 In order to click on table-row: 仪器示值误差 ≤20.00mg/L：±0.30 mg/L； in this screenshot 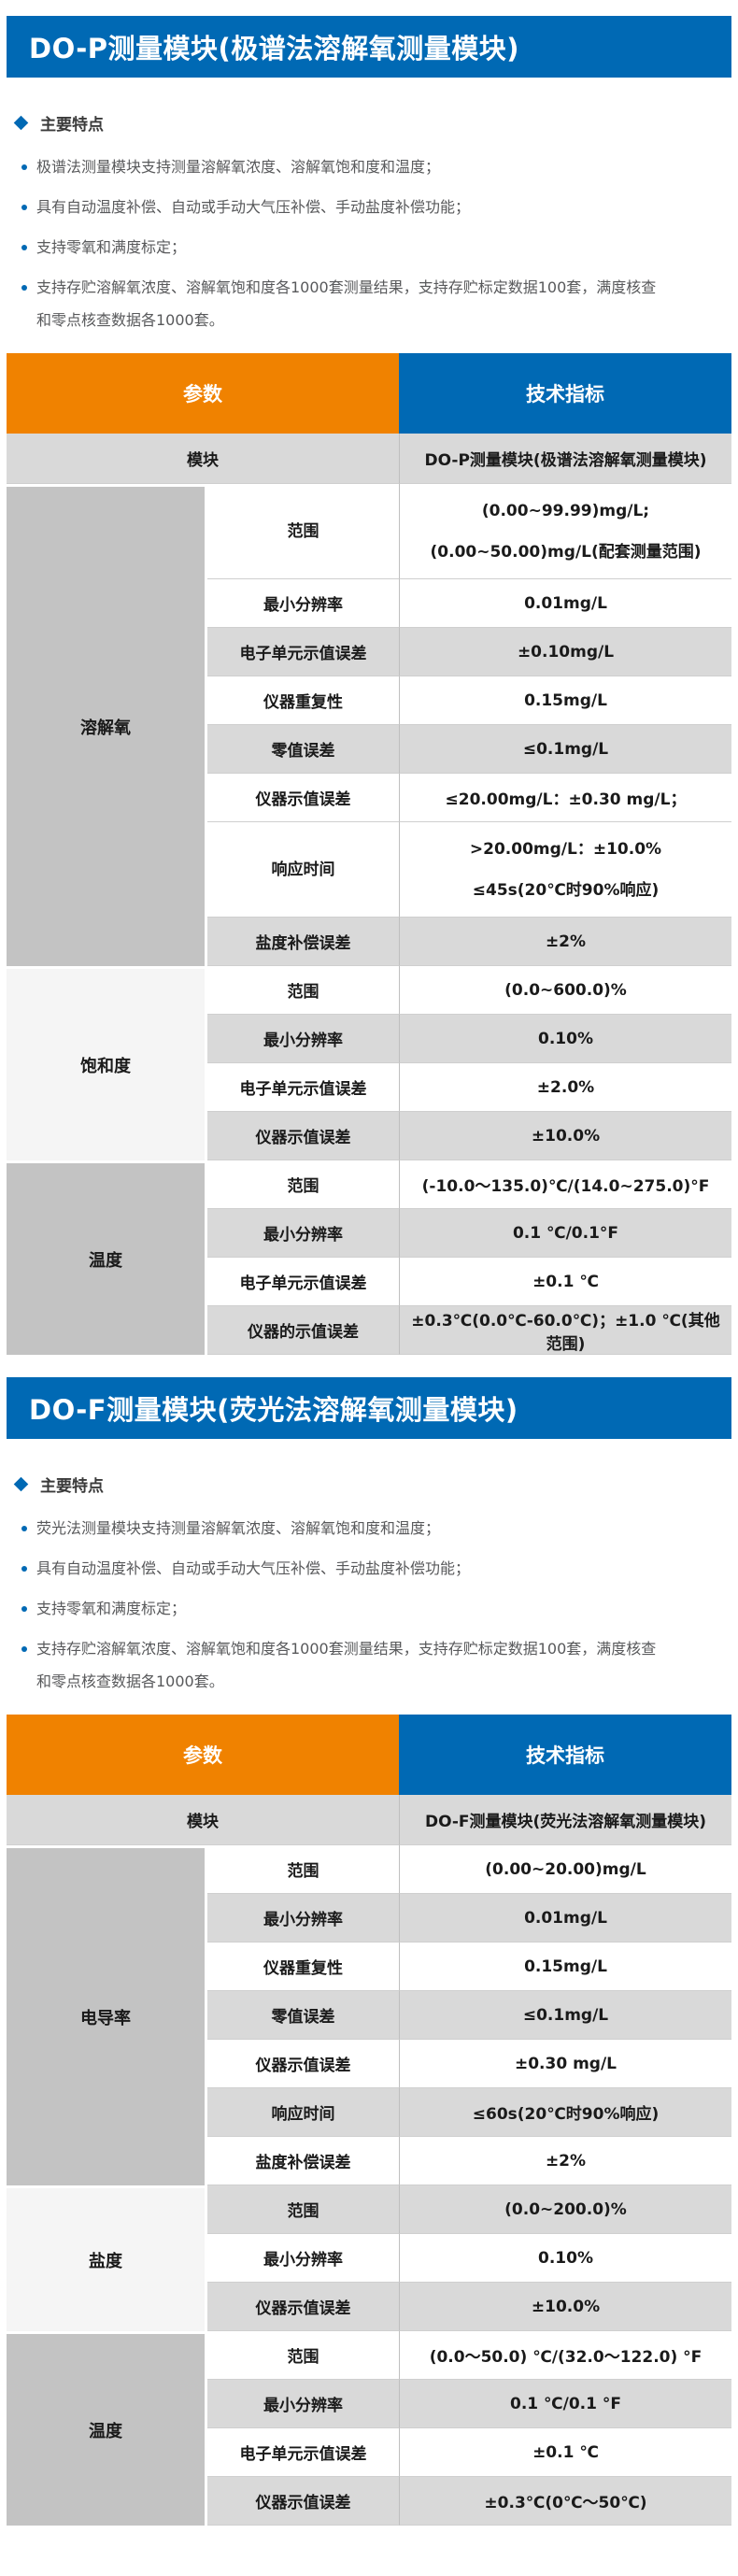, I will do `click(369, 798)`.